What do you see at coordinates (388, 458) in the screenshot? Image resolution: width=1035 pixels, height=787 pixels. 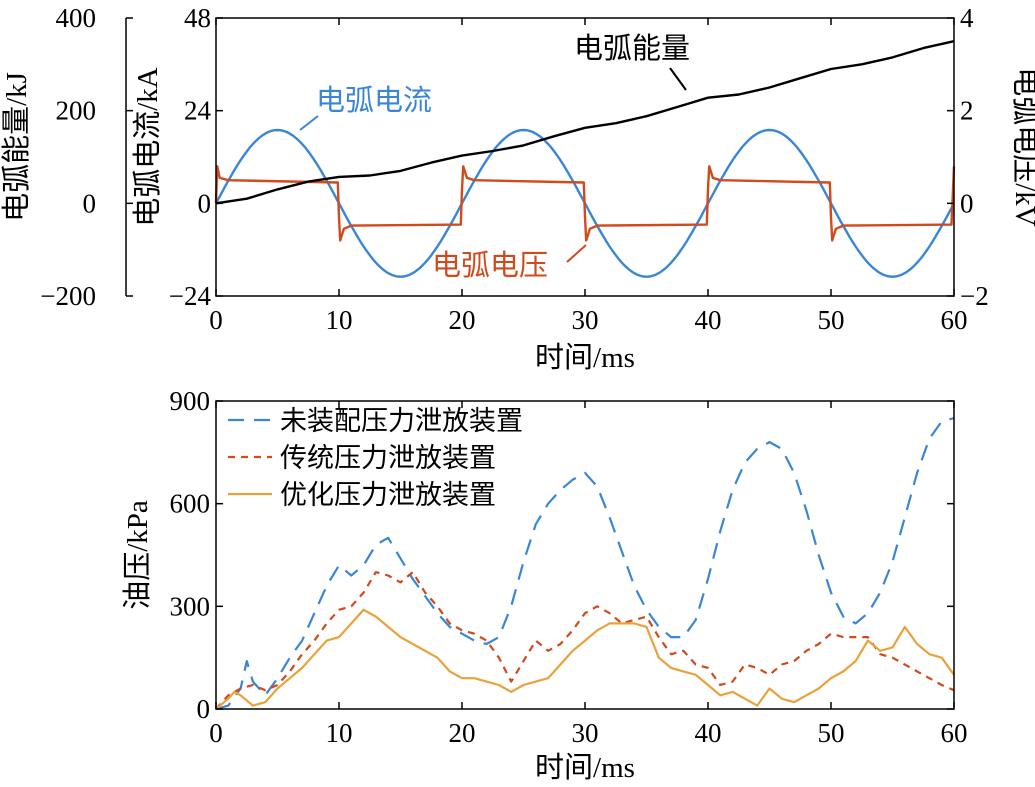 I see `legend-label: 传统压力泄放装置` at bounding box center [388, 458].